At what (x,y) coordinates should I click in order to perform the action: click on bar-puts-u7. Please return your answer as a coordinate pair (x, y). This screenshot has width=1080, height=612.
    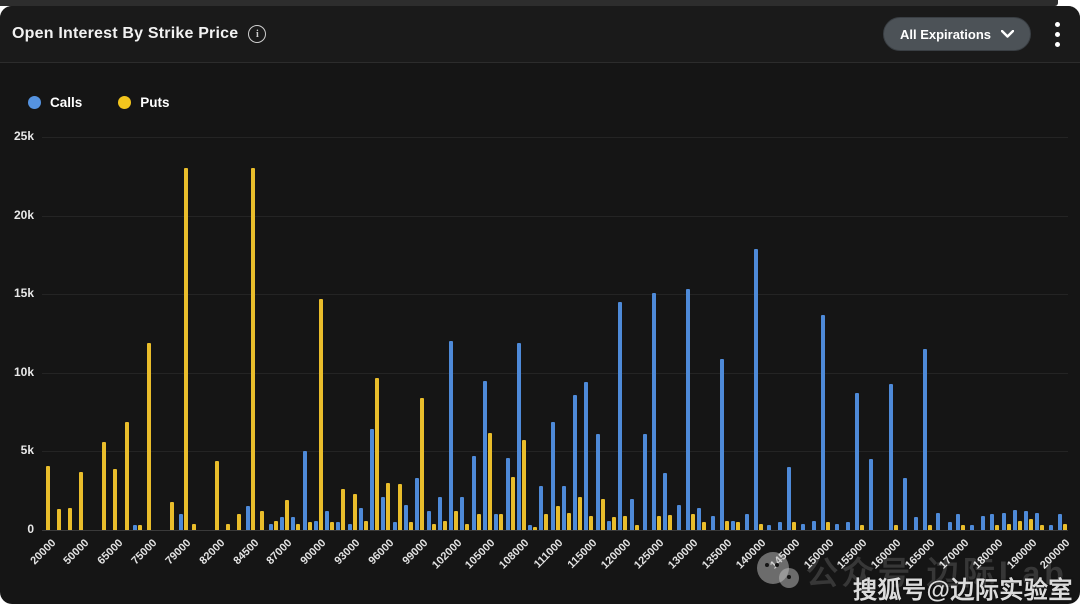
    Looking at the image, I should click on (126, 475).